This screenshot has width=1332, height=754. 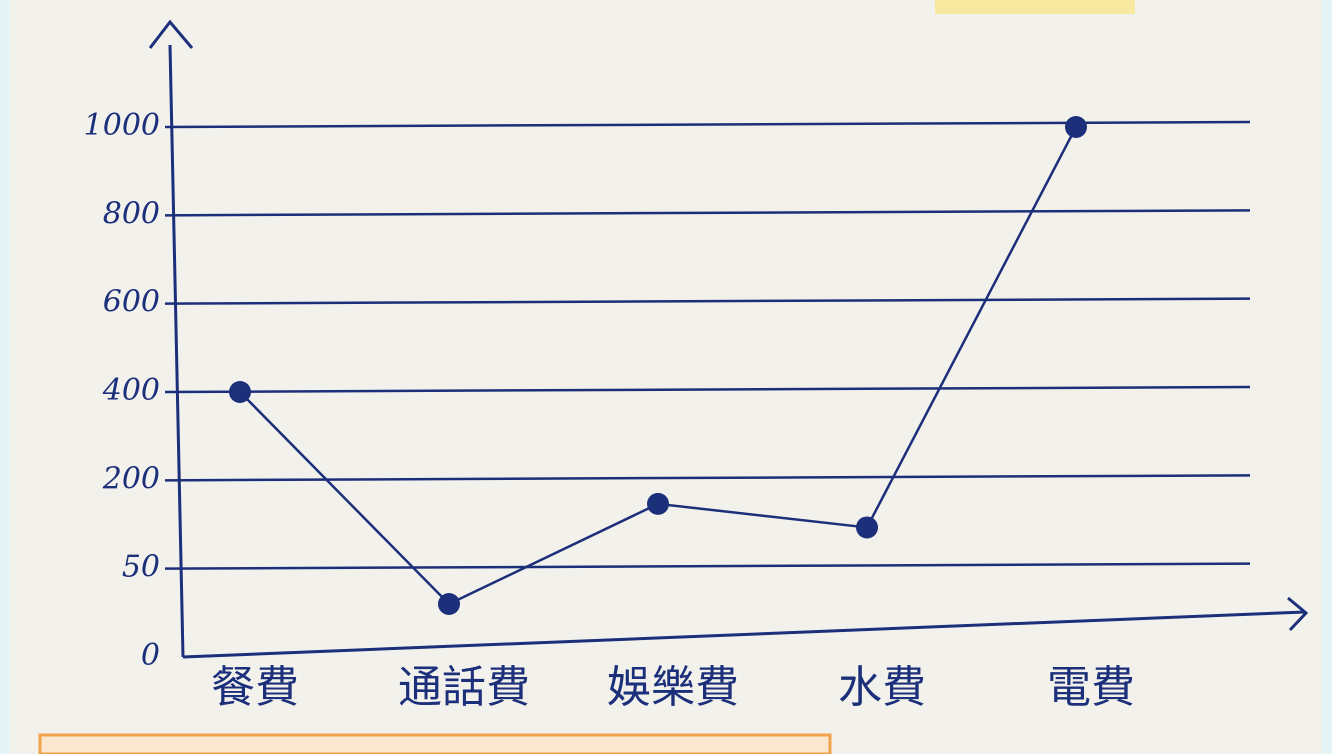 What do you see at coordinates (171, 34) in the screenshot?
I see `y-arrow` at bounding box center [171, 34].